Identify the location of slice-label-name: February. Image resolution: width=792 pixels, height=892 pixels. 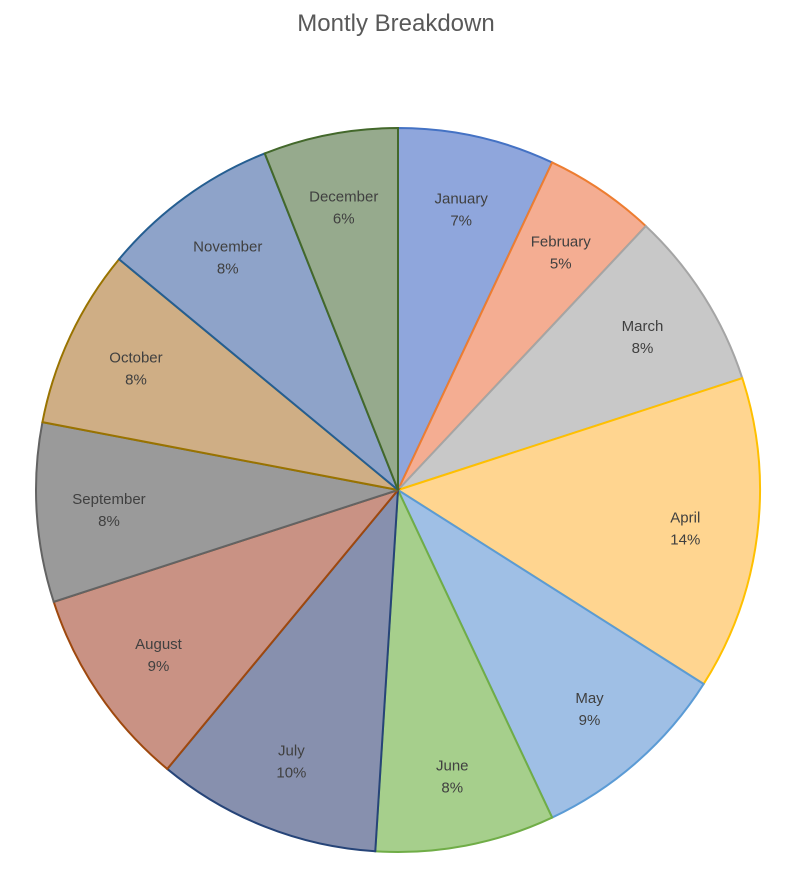
(561, 241).